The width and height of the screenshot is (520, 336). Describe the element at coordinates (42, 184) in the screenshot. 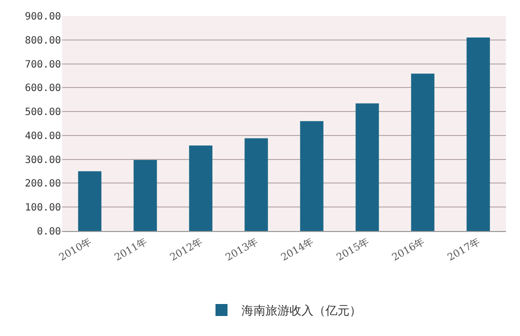

I see `y-tick-label: 200.00` at that location.